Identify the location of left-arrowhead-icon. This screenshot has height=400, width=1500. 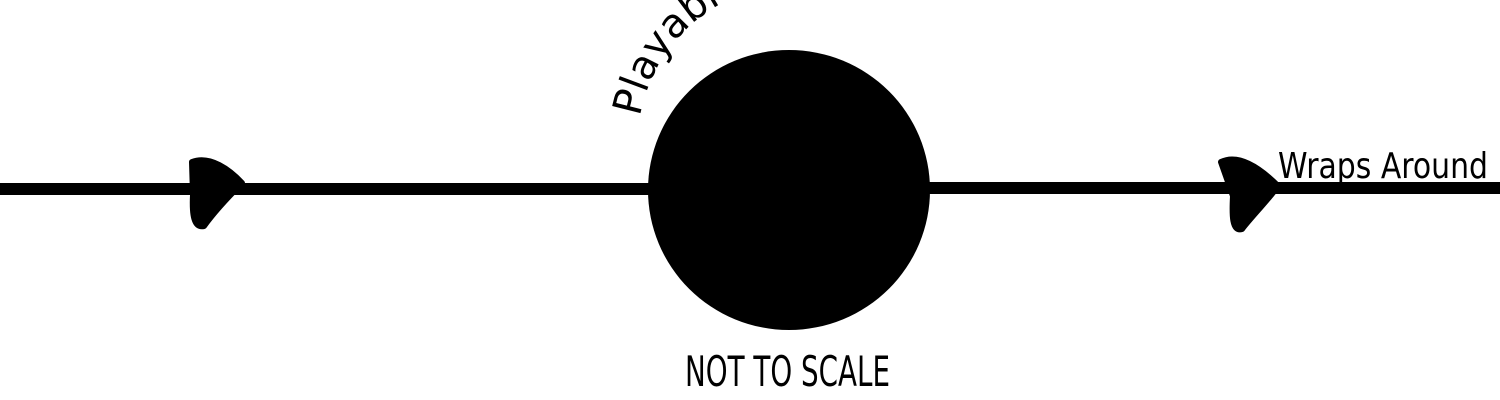
(217, 193).